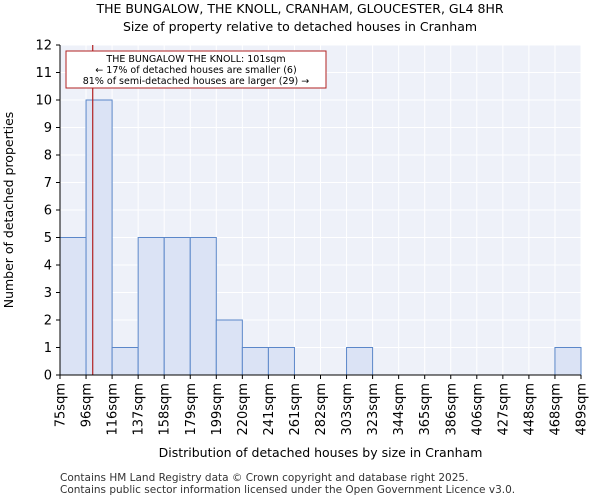 The image size is (600, 500). Describe the element at coordinates (48, 183) in the screenshot. I see `y-tick-label: 7` at that location.